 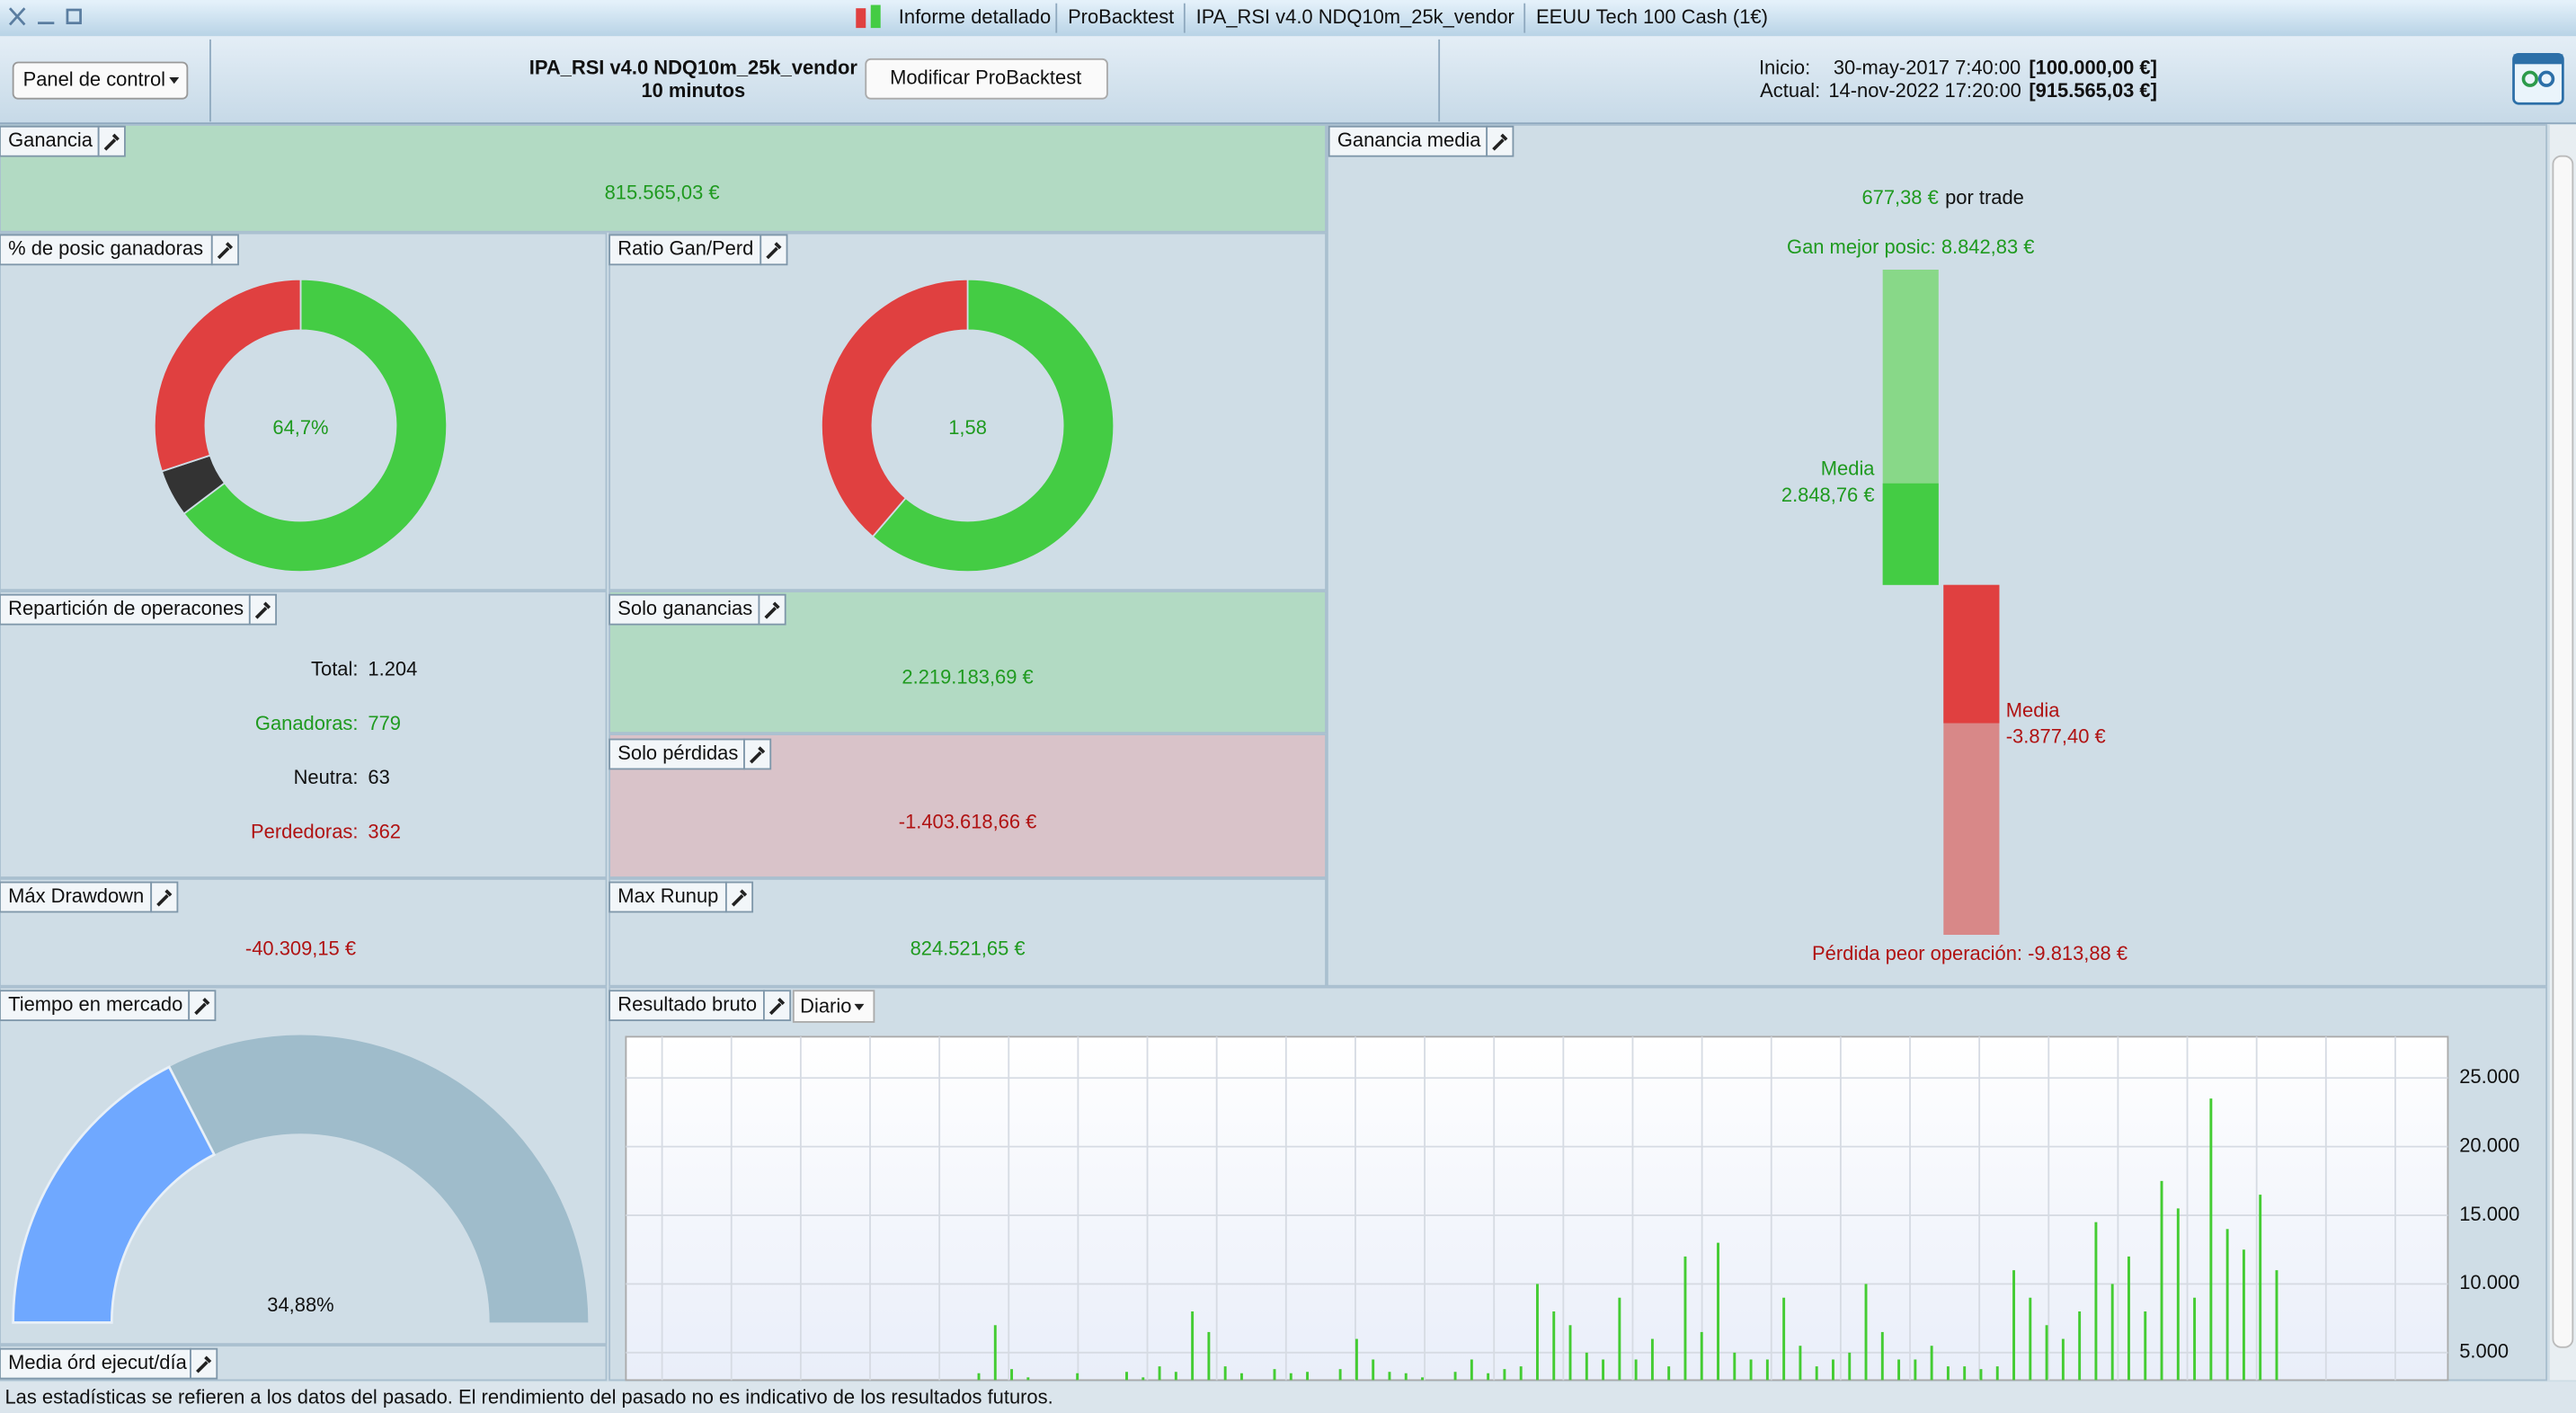 What do you see at coordinates (967, 677) in the screenshot?
I see `gains-value: 2.219.183,69 €` at bounding box center [967, 677].